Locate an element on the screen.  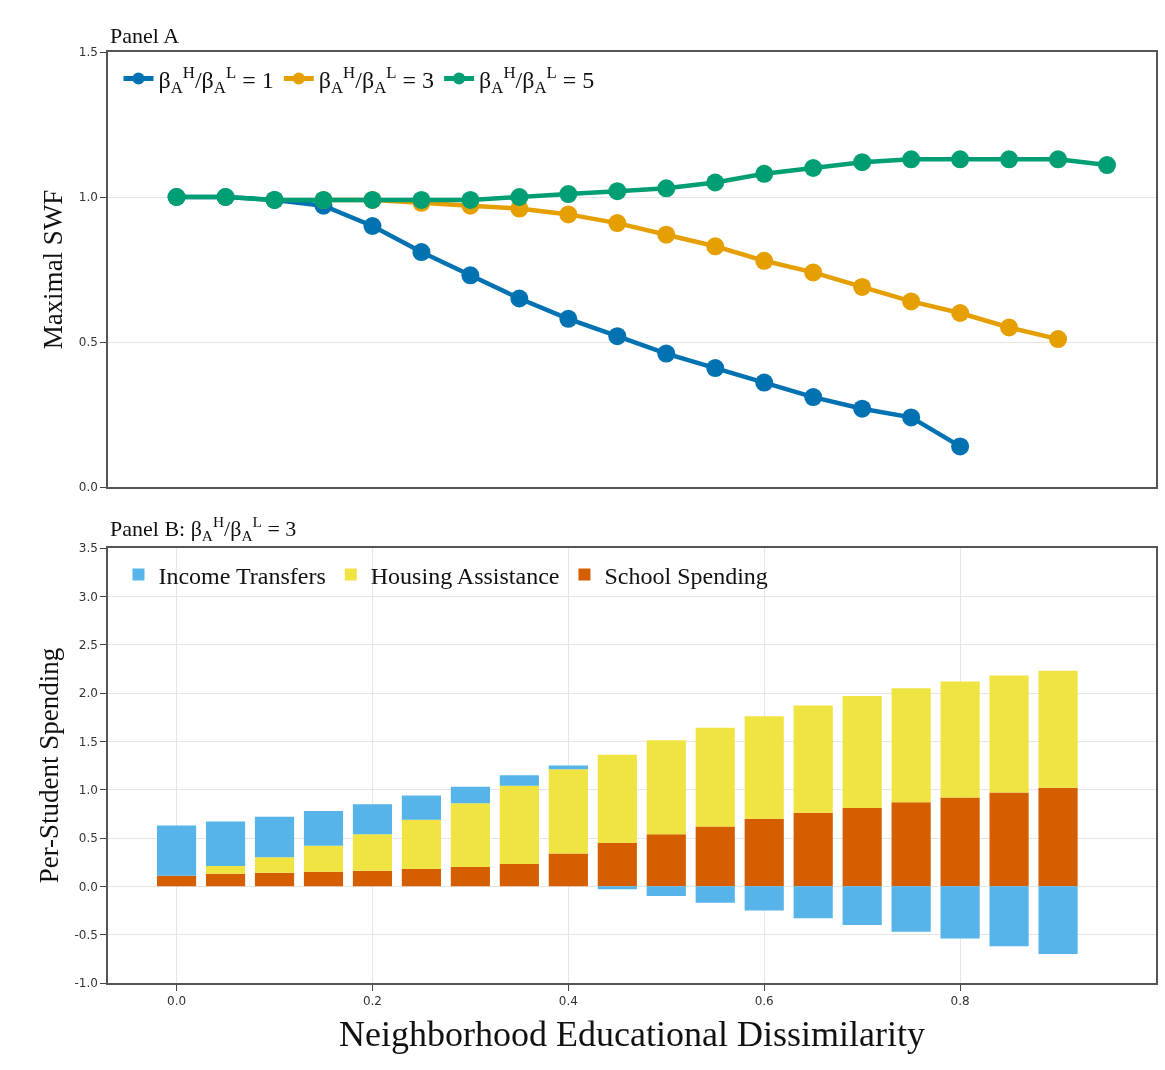
y-tick-label: -0.5 is located at coordinates (86, 934).